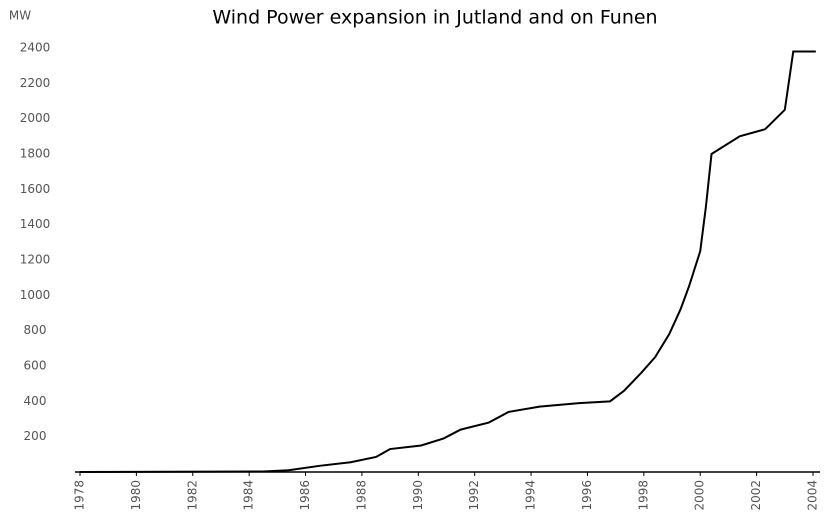  Describe the element at coordinates (136, 495) in the screenshot. I see `x-tick-label: 1980` at that location.